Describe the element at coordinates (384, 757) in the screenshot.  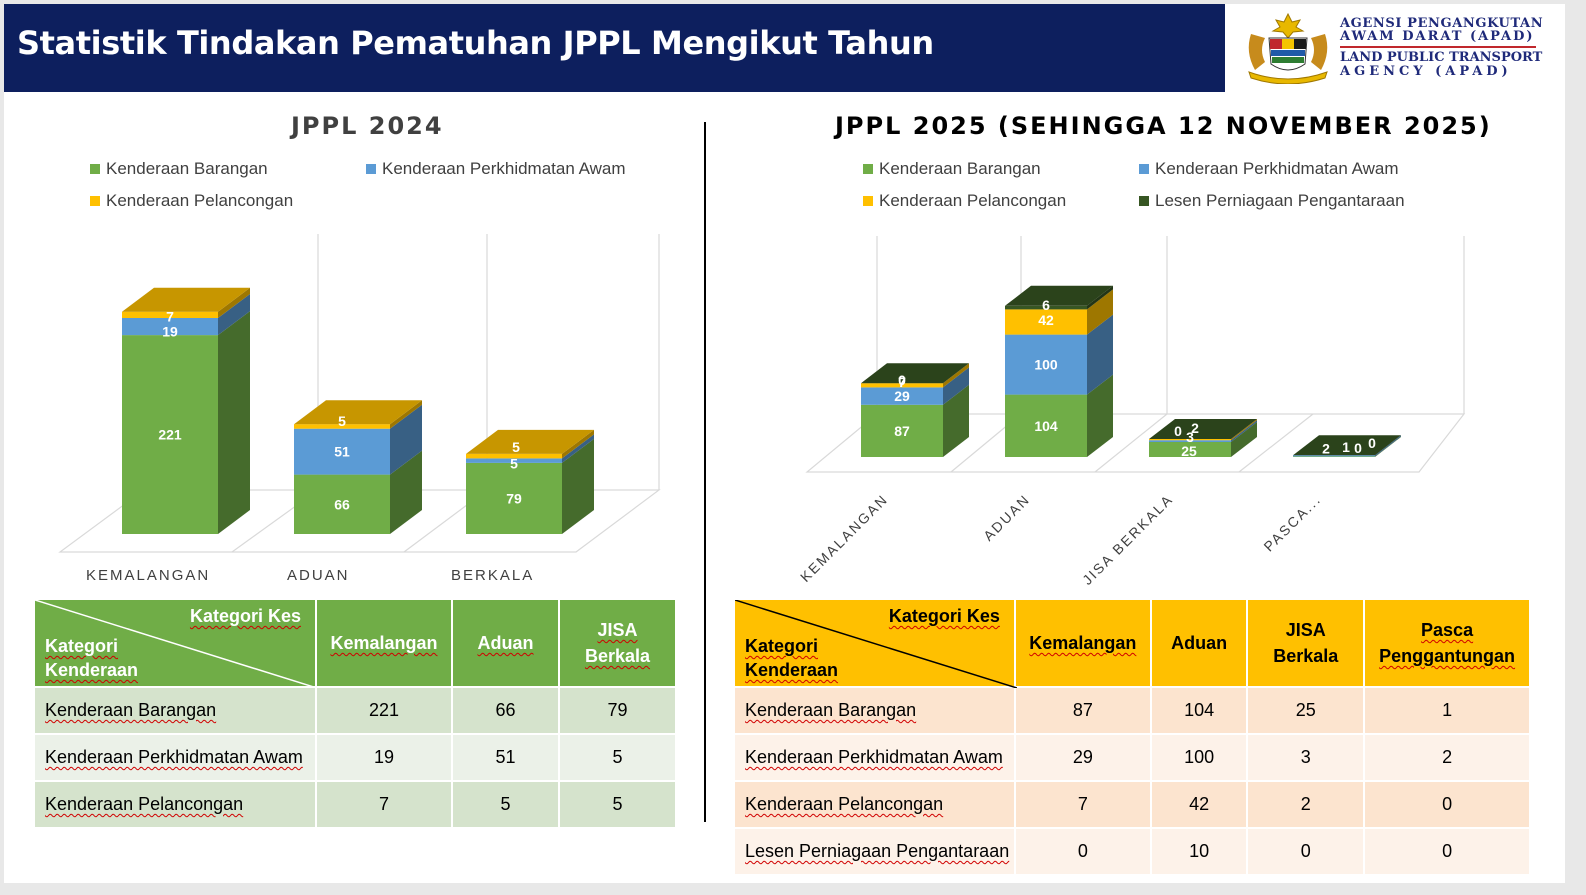
I see `table-cell: 19` at that location.